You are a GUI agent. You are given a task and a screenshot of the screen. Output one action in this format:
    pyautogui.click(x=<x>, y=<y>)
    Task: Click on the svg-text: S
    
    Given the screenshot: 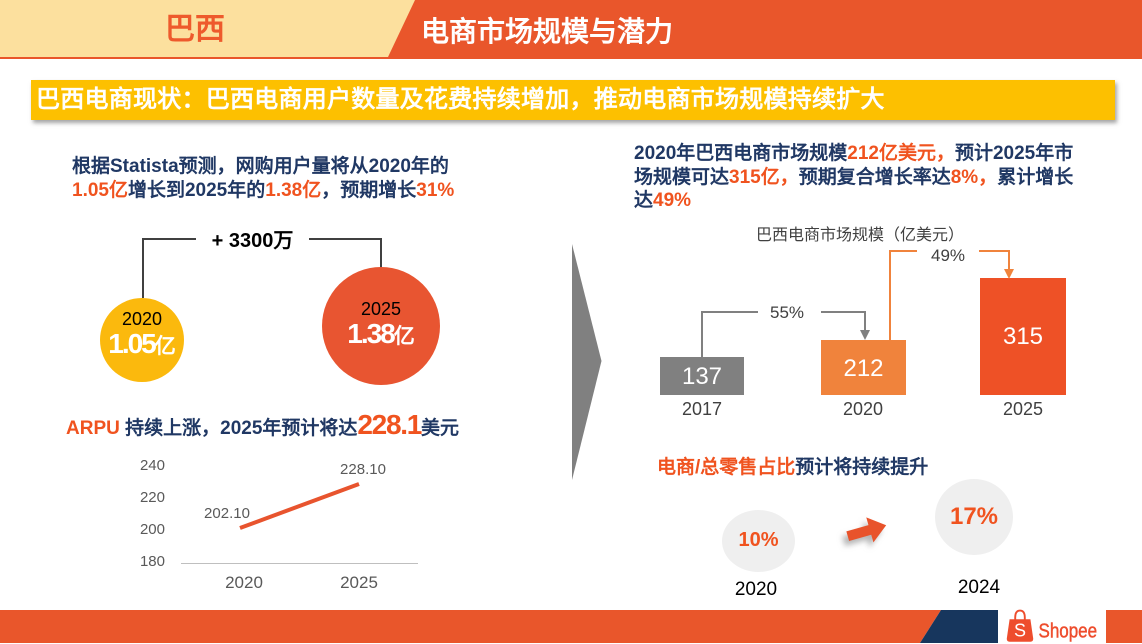 What is the action you would take?
    pyautogui.click(x=1020, y=631)
    